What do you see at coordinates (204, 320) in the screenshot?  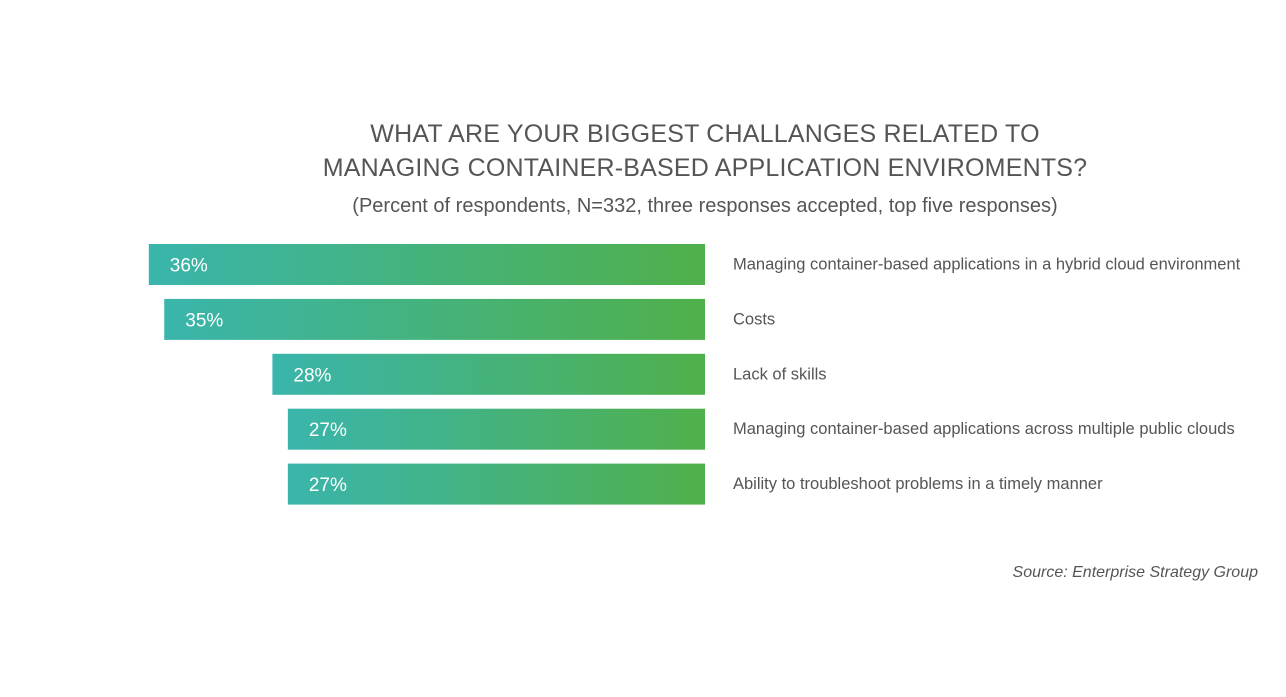 I see `bar-value-label-2: 35%` at bounding box center [204, 320].